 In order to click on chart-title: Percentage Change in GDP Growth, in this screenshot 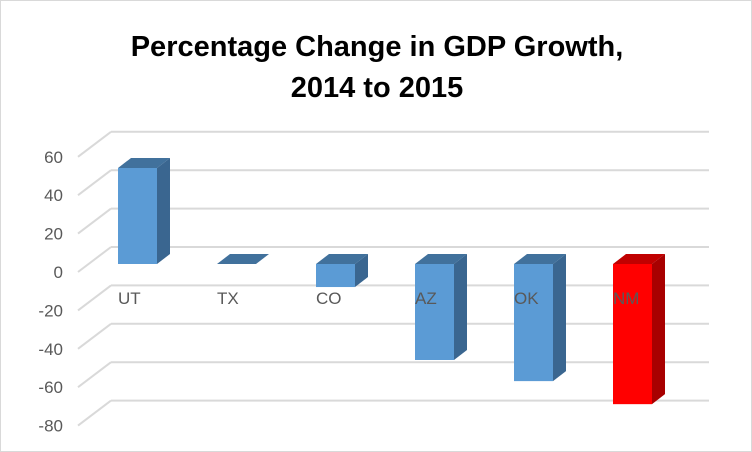, I will do `click(377, 47)`.